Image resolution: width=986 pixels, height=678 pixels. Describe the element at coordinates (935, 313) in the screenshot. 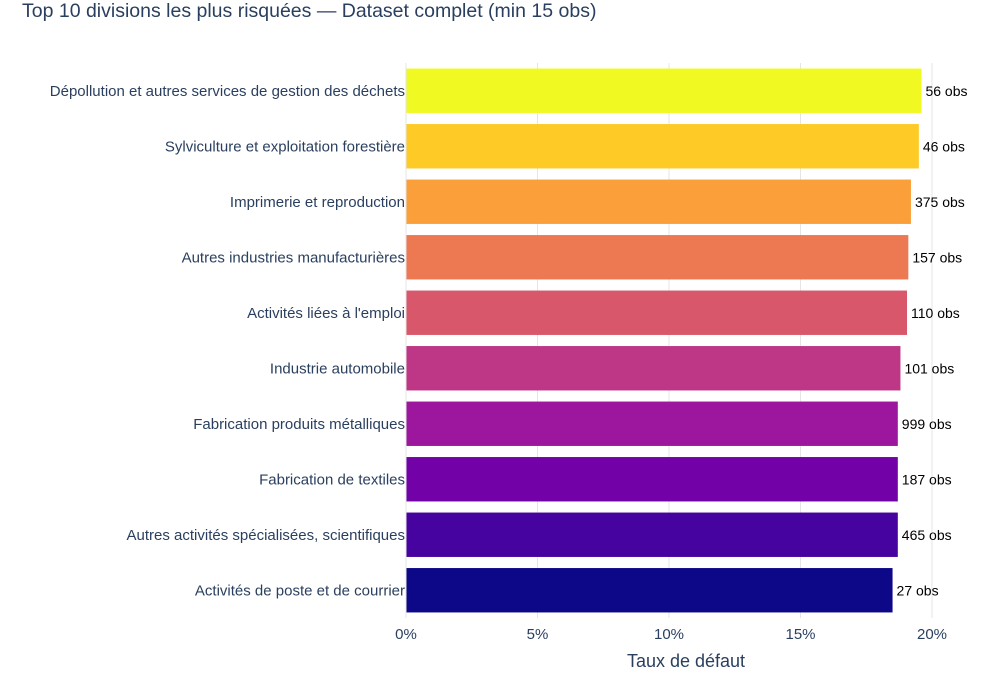

I see `data-label: 110 obs` at that location.